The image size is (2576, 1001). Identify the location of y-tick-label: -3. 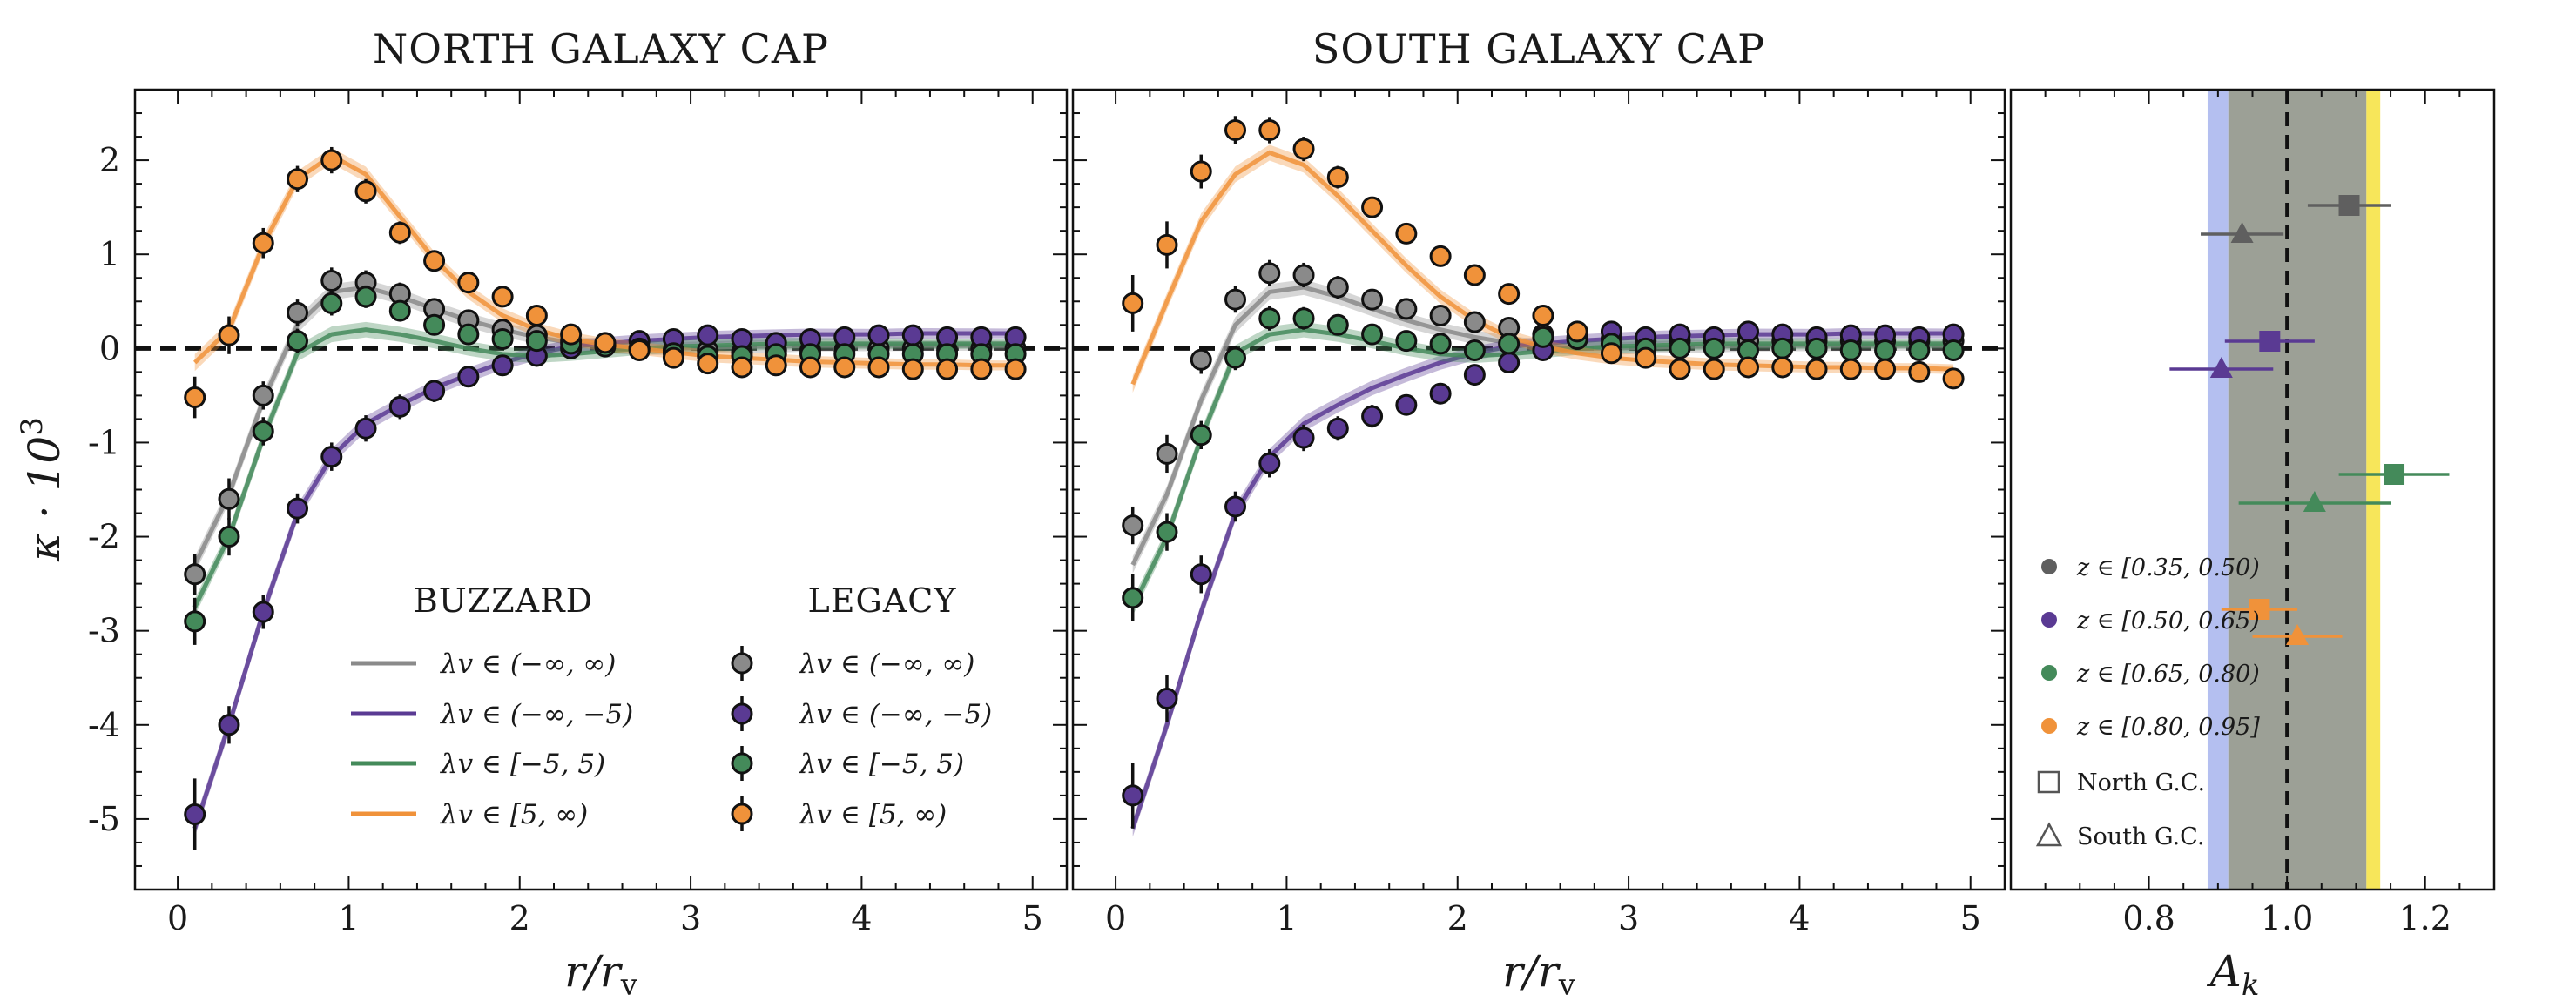
(104, 631).